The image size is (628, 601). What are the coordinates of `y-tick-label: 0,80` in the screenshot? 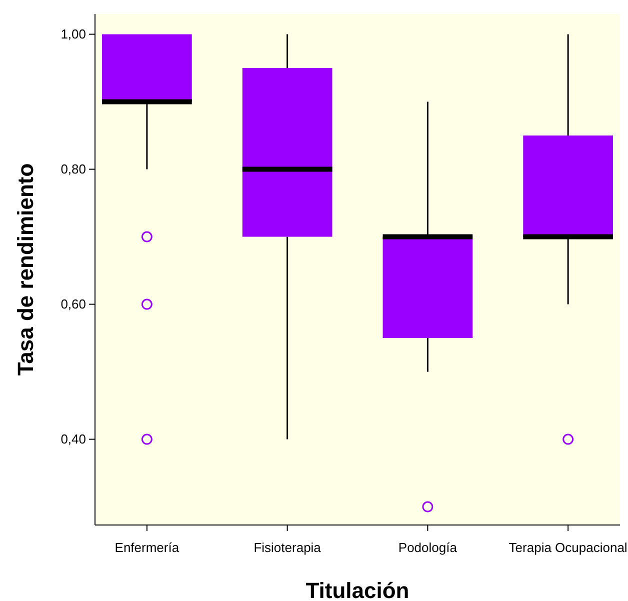 It's located at (73, 168).